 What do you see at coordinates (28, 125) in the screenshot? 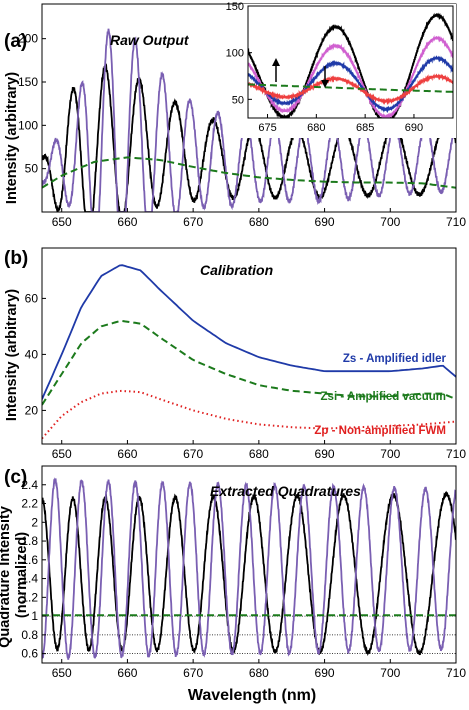
I see `panel-a-ytick-label: 100` at bounding box center [28, 125].